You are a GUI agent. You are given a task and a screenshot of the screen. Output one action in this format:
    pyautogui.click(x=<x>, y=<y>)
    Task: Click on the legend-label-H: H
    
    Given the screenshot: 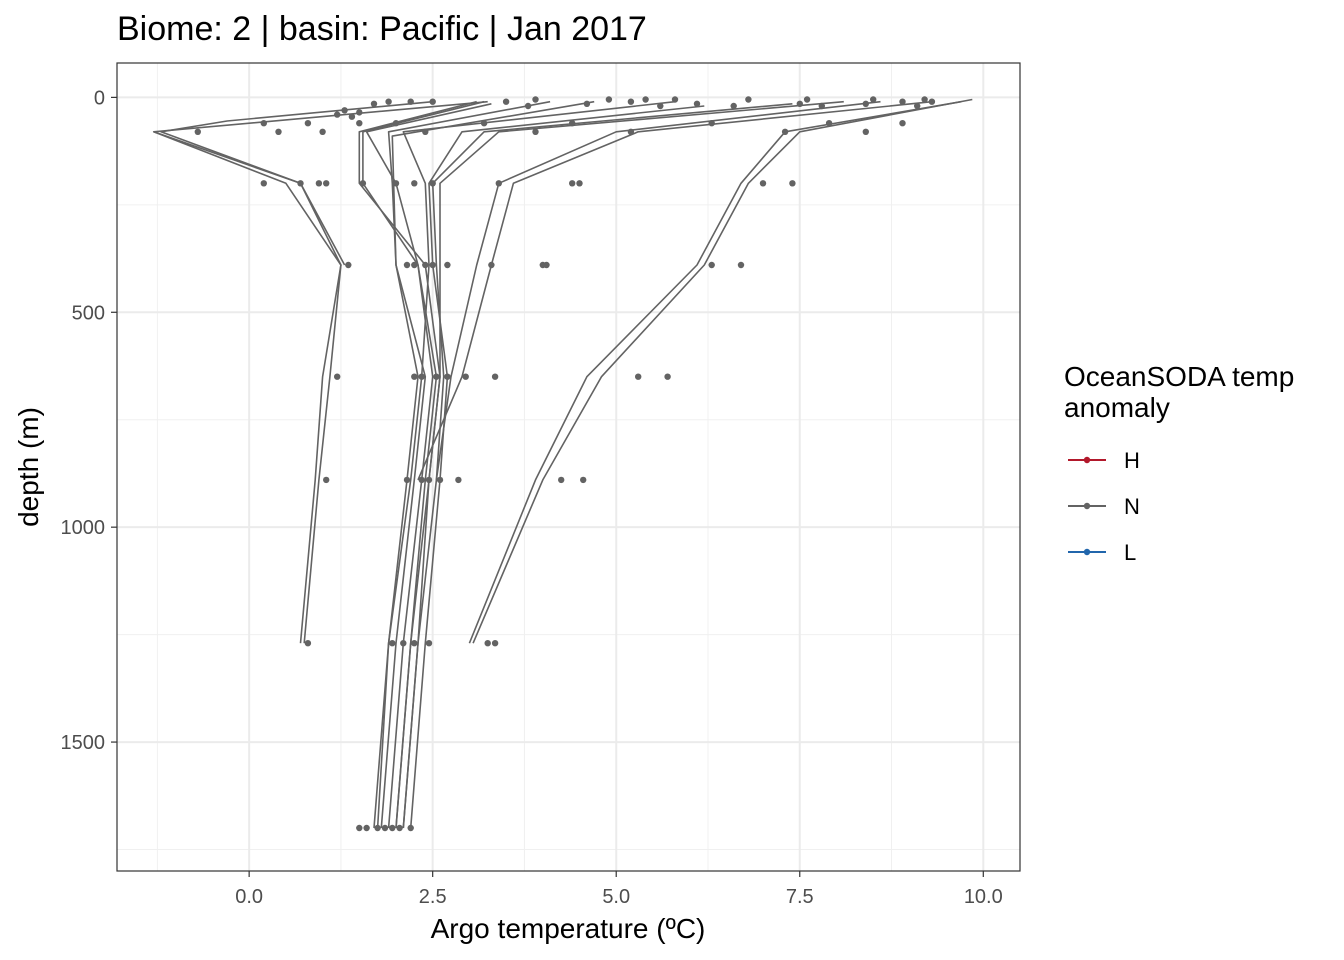 What is the action you would take?
    pyautogui.click(x=1132, y=460)
    